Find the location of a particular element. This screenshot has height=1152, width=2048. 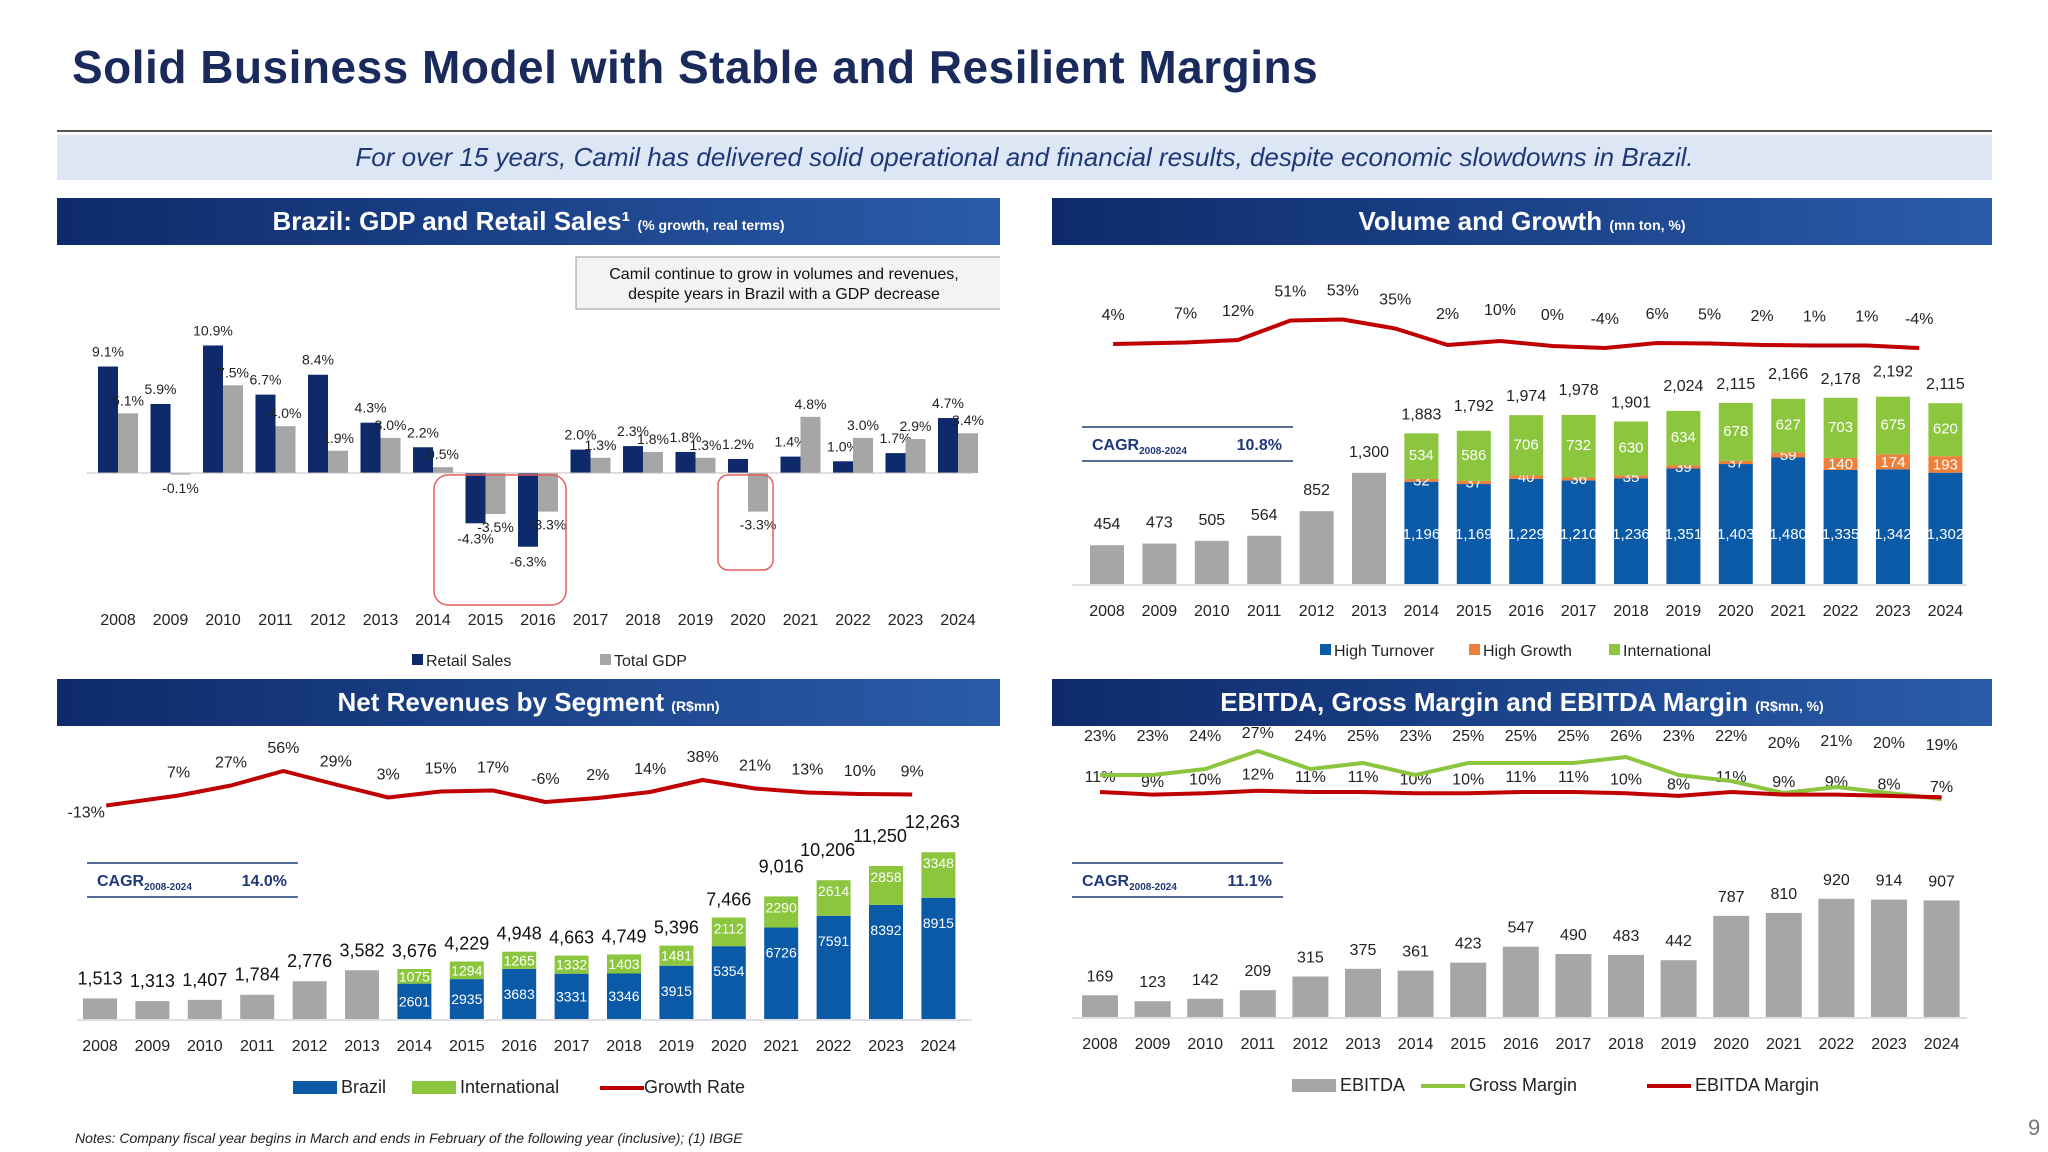

ebitda-tick-label: 2010 is located at coordinates (1205, 1044).